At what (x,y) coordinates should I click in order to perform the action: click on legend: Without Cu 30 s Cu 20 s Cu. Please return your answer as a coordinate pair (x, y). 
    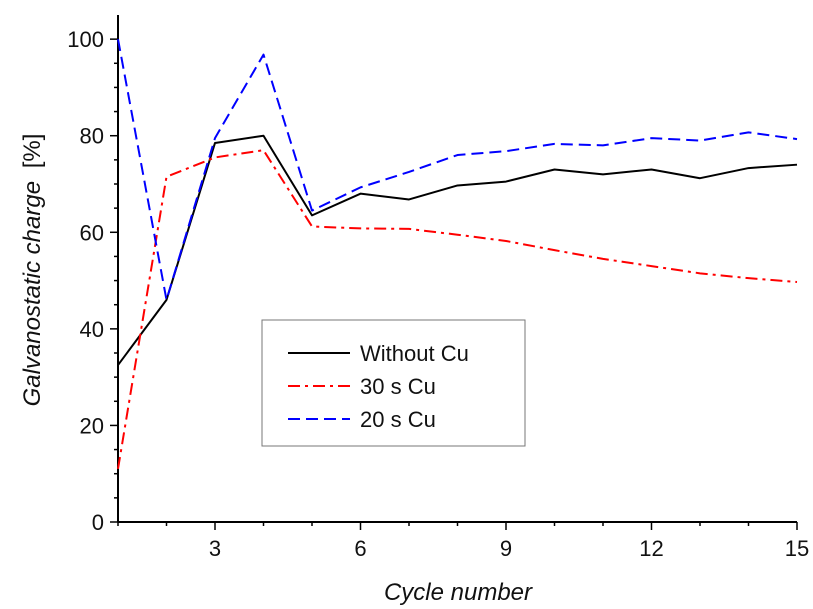
    Looking at the image, I should click on (393, 383).